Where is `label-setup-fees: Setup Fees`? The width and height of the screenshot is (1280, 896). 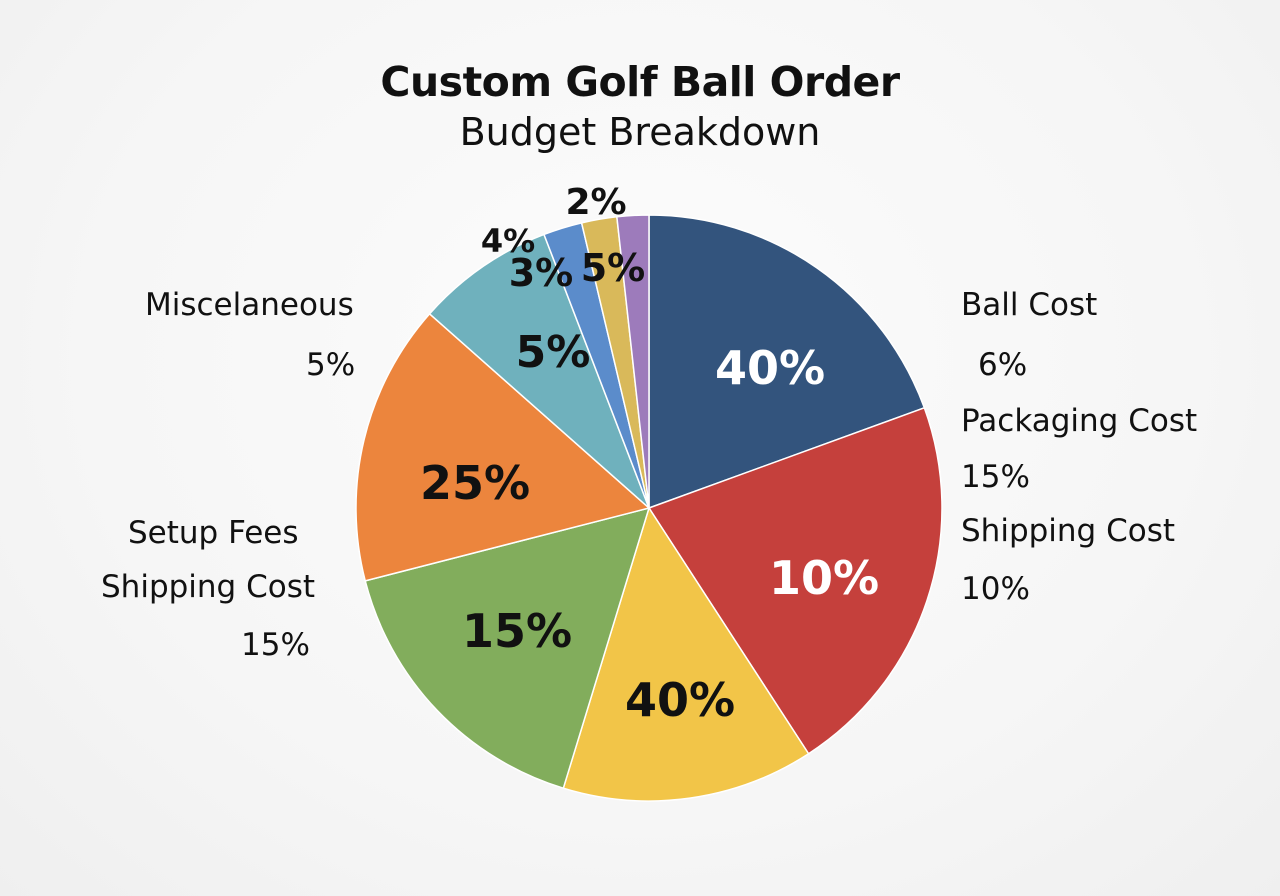
label-setup-fees: Setup Fees is located at coordinates (213, 533).